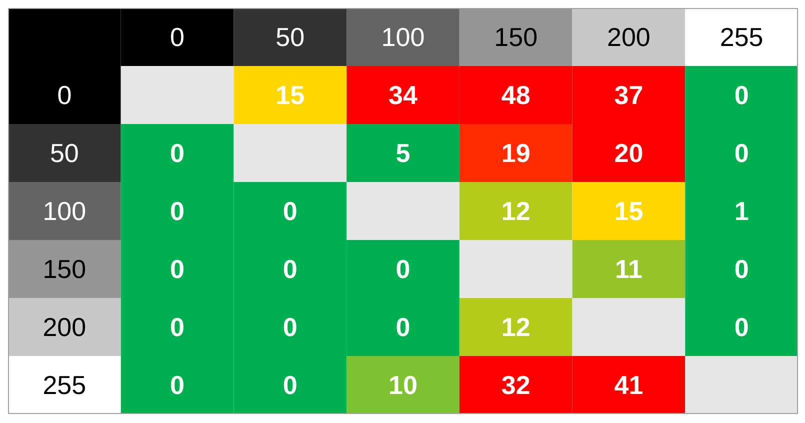  I want to click on x-tick-label: 0, so click(177, 37).